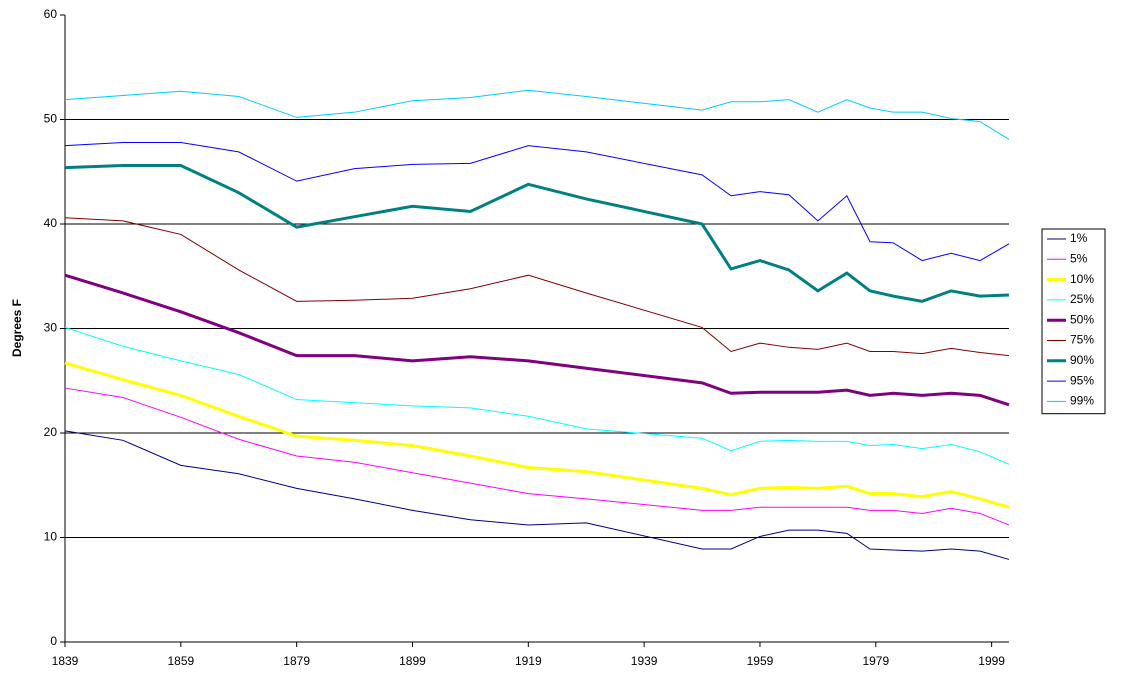  Describe the element at coordinates (412, 661) in the screenshot. I see `x-tick-label: 1899` at that location.